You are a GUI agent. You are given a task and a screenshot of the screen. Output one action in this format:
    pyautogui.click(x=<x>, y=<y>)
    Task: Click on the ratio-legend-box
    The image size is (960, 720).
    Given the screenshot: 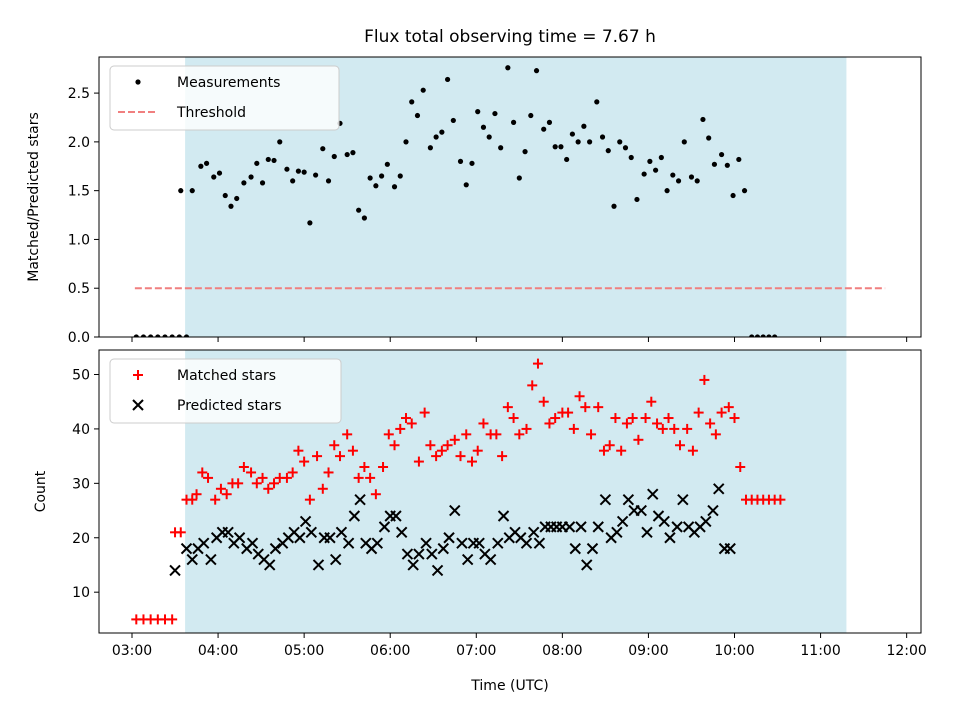 What is the action you would take?
    pyautogui.click(x=224, y=98)
    